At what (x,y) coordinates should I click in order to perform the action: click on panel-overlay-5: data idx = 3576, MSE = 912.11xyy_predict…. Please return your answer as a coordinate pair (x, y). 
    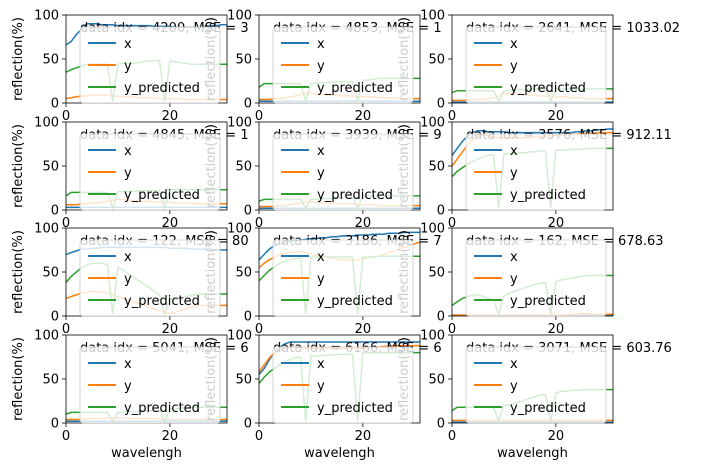
    Looking at the image, I should click on (568, 169).